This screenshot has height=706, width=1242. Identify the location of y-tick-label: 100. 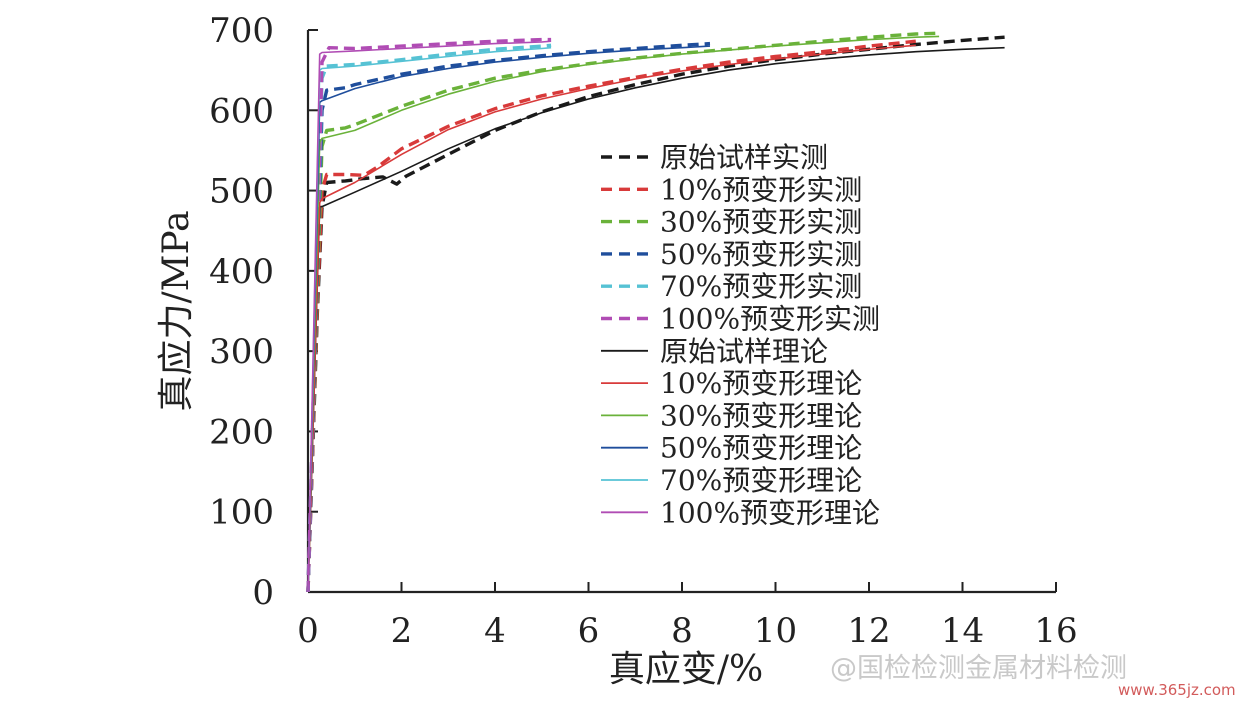
(241, 513).